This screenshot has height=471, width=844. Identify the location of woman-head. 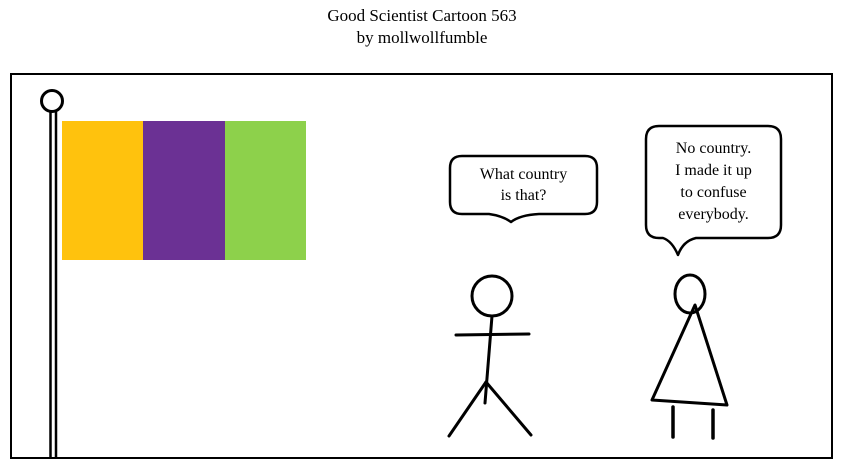
(690, 294).